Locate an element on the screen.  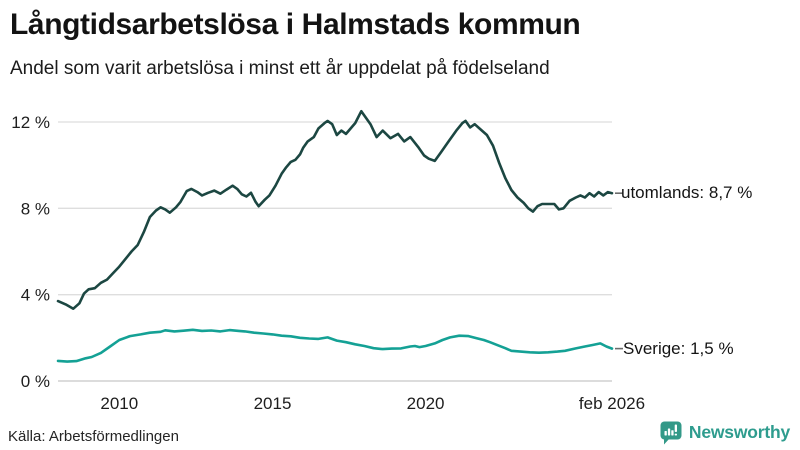
x-tick-label-feb-2026: feb 2026 is located at coordinates (612, 403).